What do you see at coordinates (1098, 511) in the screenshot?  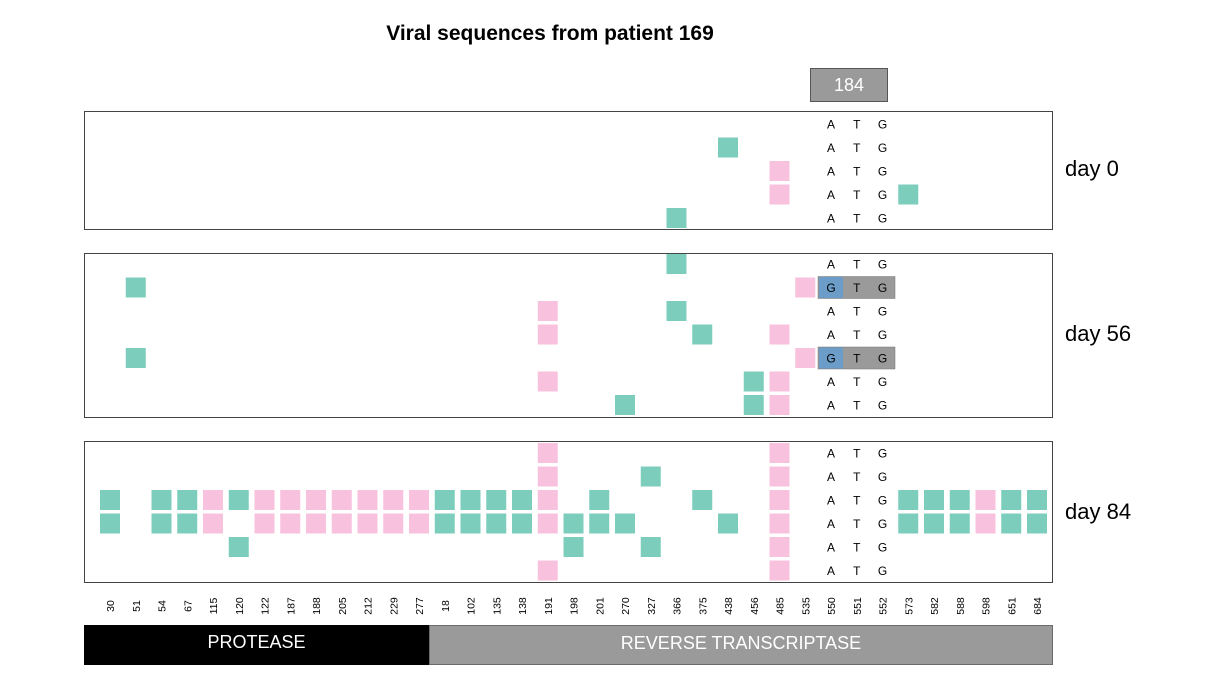 I see `panel-label: day 84` at bounding box center [1098, 511].